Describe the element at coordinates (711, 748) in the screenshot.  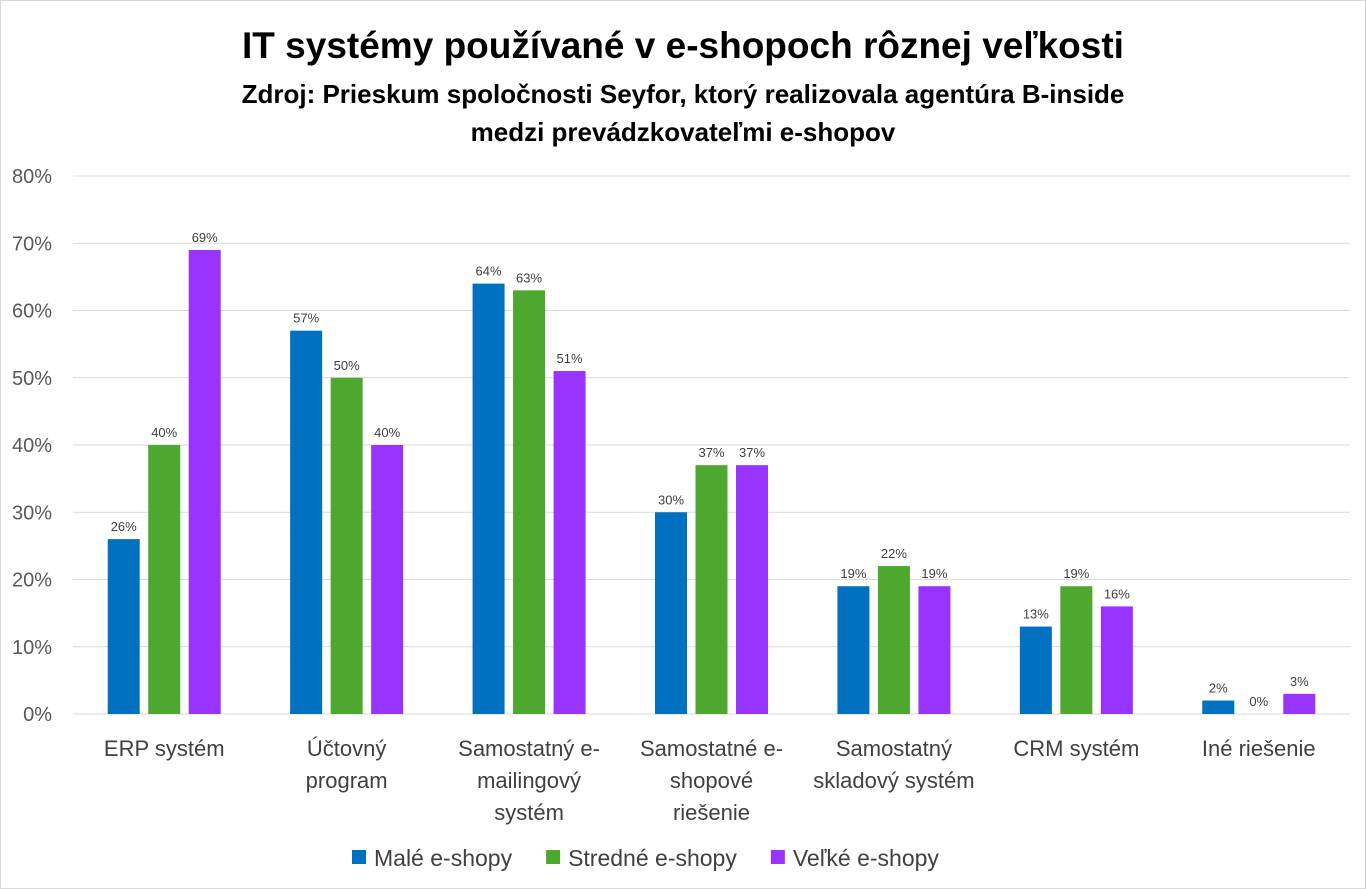
I see `category-label: Samostatné e-` at that location.